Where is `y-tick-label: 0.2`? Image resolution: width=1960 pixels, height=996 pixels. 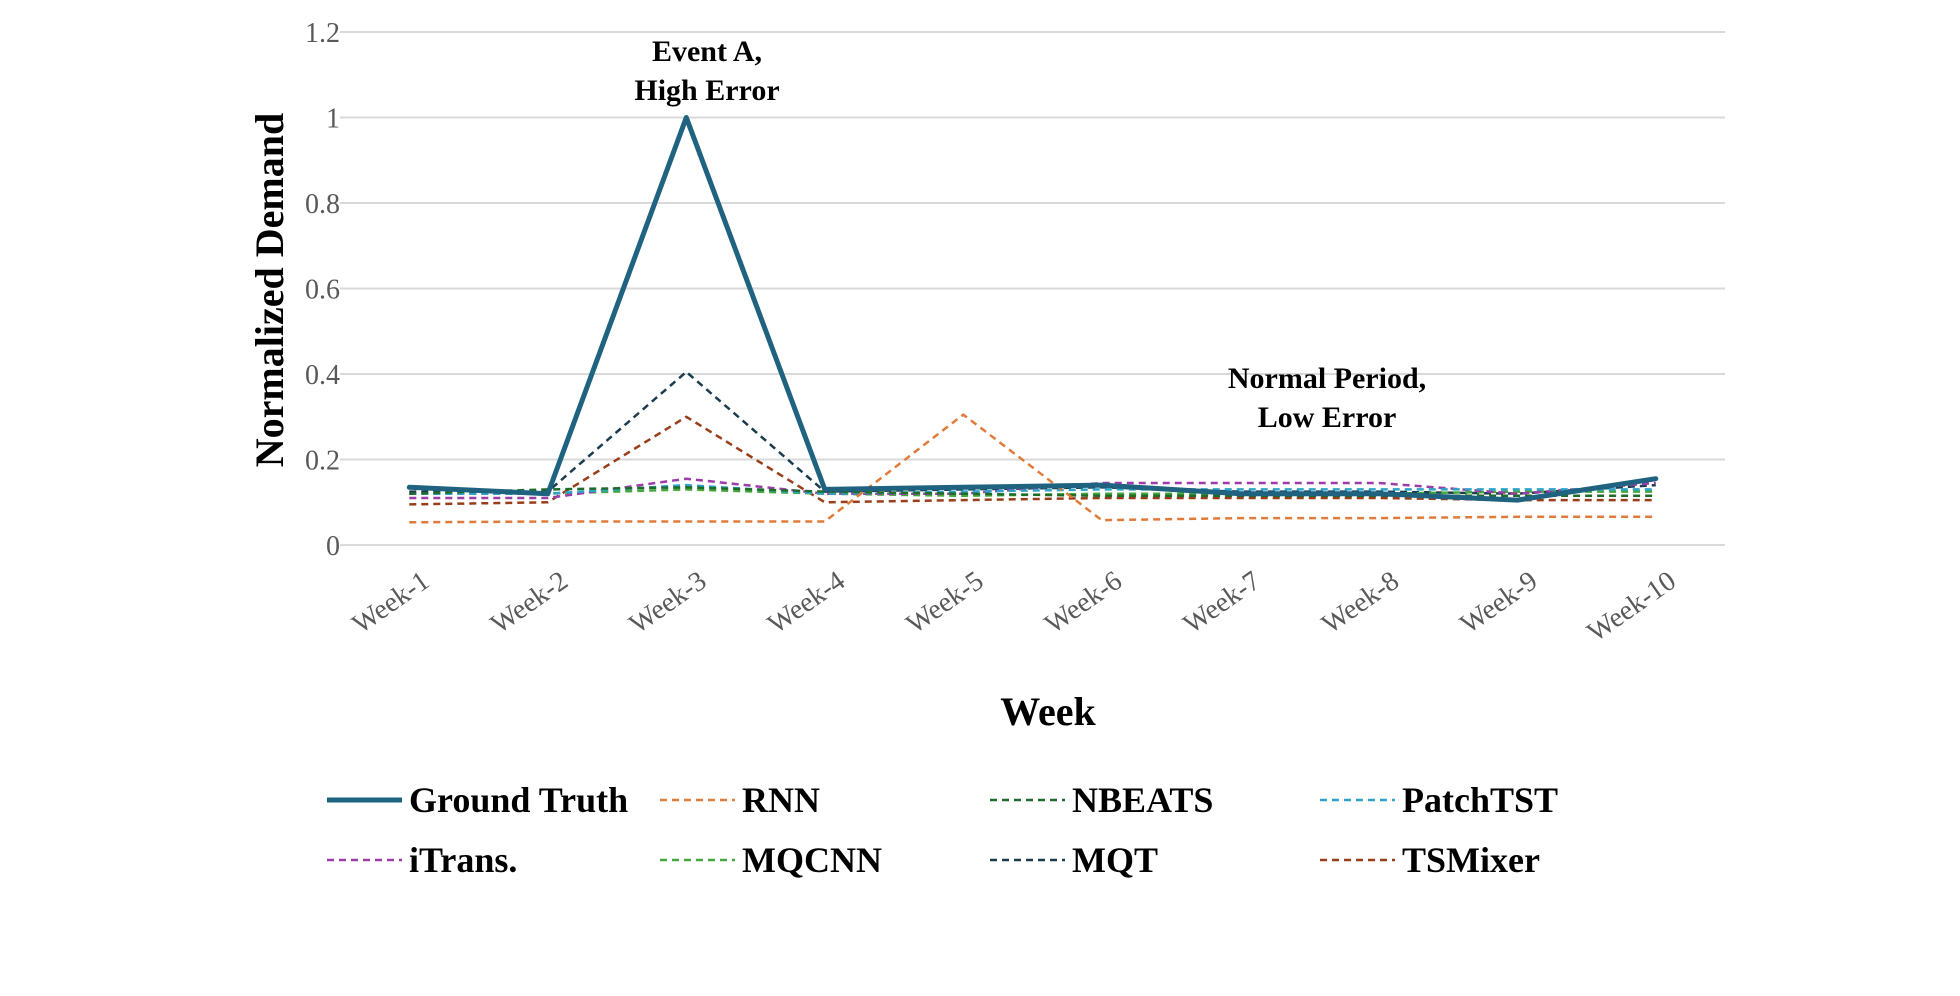
y-tick-label: 0.2 is located at coordinates (322, 461).